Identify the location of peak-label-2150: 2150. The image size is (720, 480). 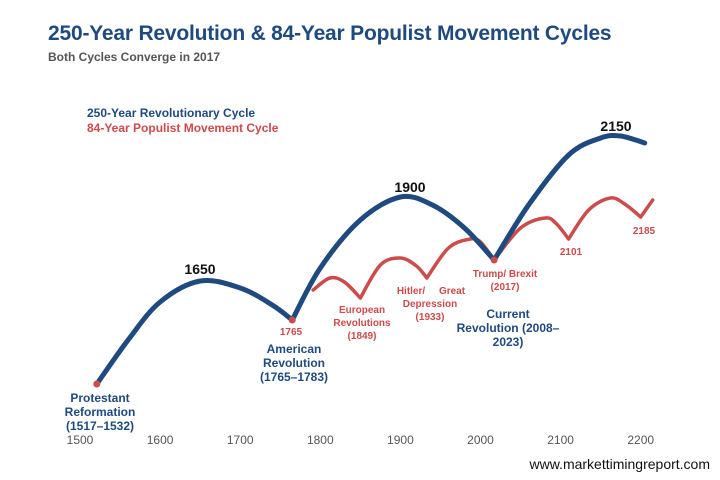
(615, 126).